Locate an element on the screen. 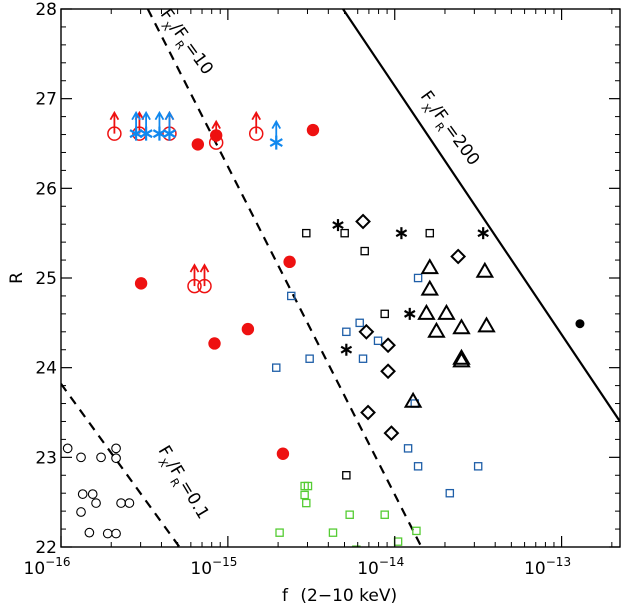 This screenshot has height=609, width=625. x-tick-labels: 10−16 10−15 10−14 10−13 is located at coordinates (298, 567).